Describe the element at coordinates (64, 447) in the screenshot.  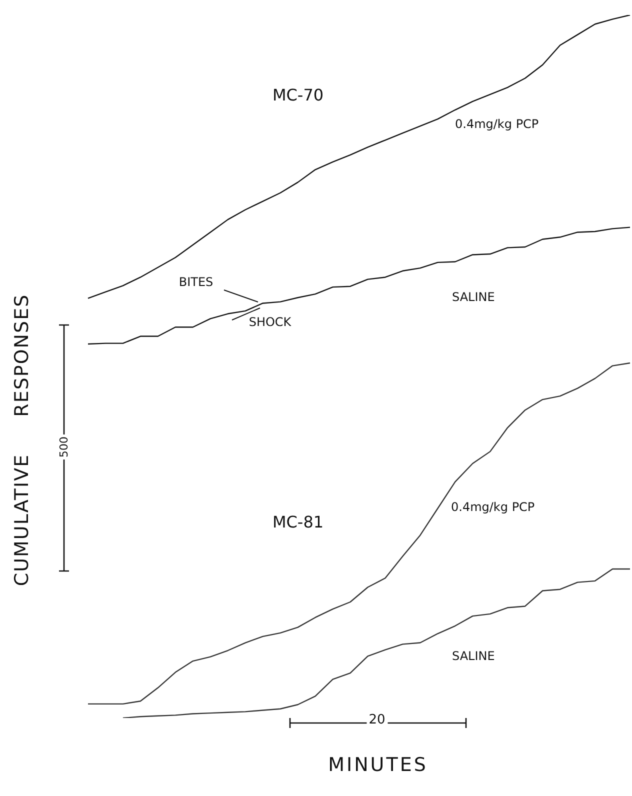
I see `text: 500` at that location.